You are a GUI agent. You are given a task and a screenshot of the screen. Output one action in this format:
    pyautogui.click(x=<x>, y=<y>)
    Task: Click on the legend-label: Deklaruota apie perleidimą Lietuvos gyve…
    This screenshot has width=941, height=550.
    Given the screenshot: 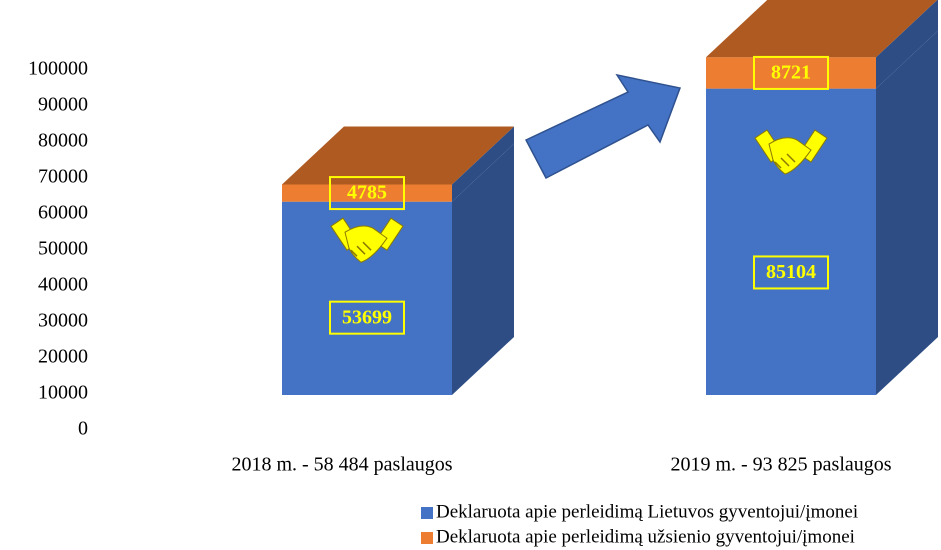 What is the action you would take?
    pyautogui.click(x=647, y=511)
    